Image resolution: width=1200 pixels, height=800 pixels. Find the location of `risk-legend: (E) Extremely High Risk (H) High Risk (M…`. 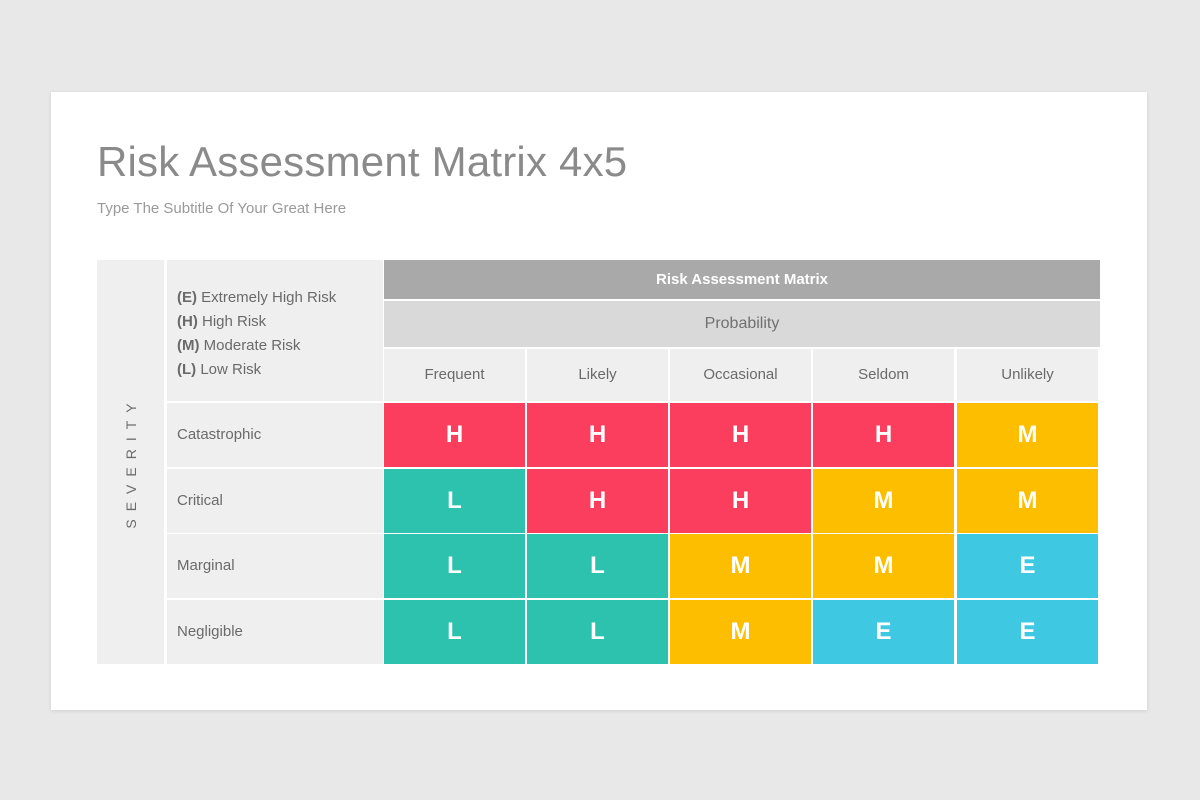

risk-legend: (E) Extremely High Risk (H) High Risk (M… is located at coordinates (275, 330).